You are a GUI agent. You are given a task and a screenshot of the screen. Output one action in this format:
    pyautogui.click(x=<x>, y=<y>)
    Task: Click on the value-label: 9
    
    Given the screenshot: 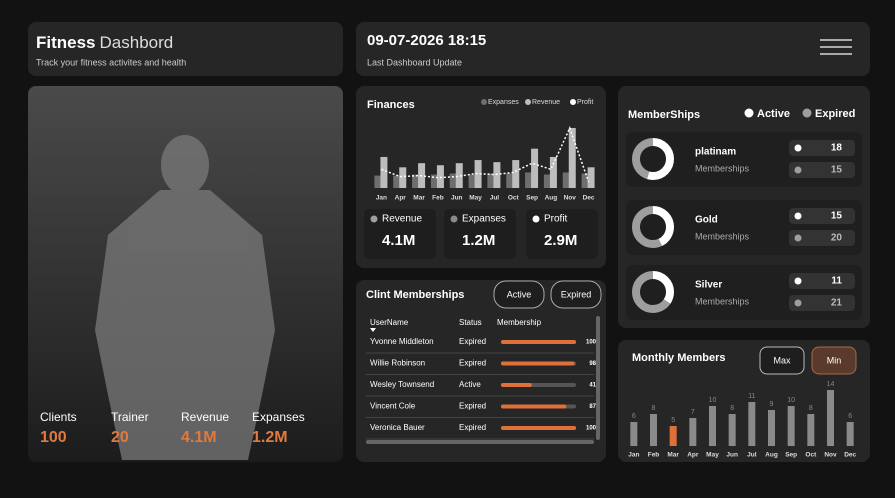 What is the action you would take?
    pyautogui.click(x=772, y=404)
    